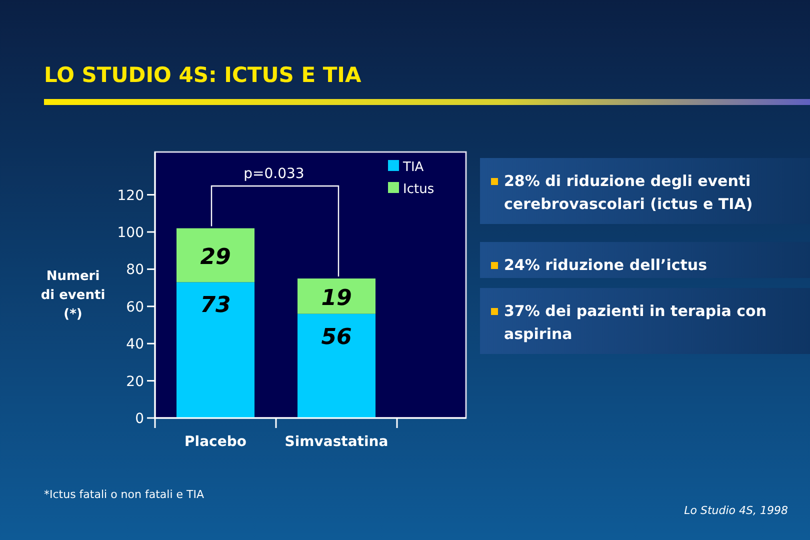  What do you see at coordinates (628, 192) in the screenshot?
I see `text: 28% di riduzione degli eventi cerebrovascolari (ictus e TIA)` at bounding box center [628, 192].